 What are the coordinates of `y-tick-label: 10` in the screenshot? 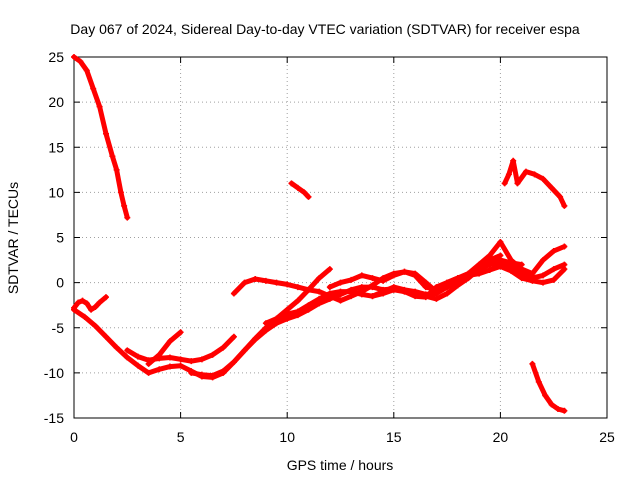 It's located at (56, 192).